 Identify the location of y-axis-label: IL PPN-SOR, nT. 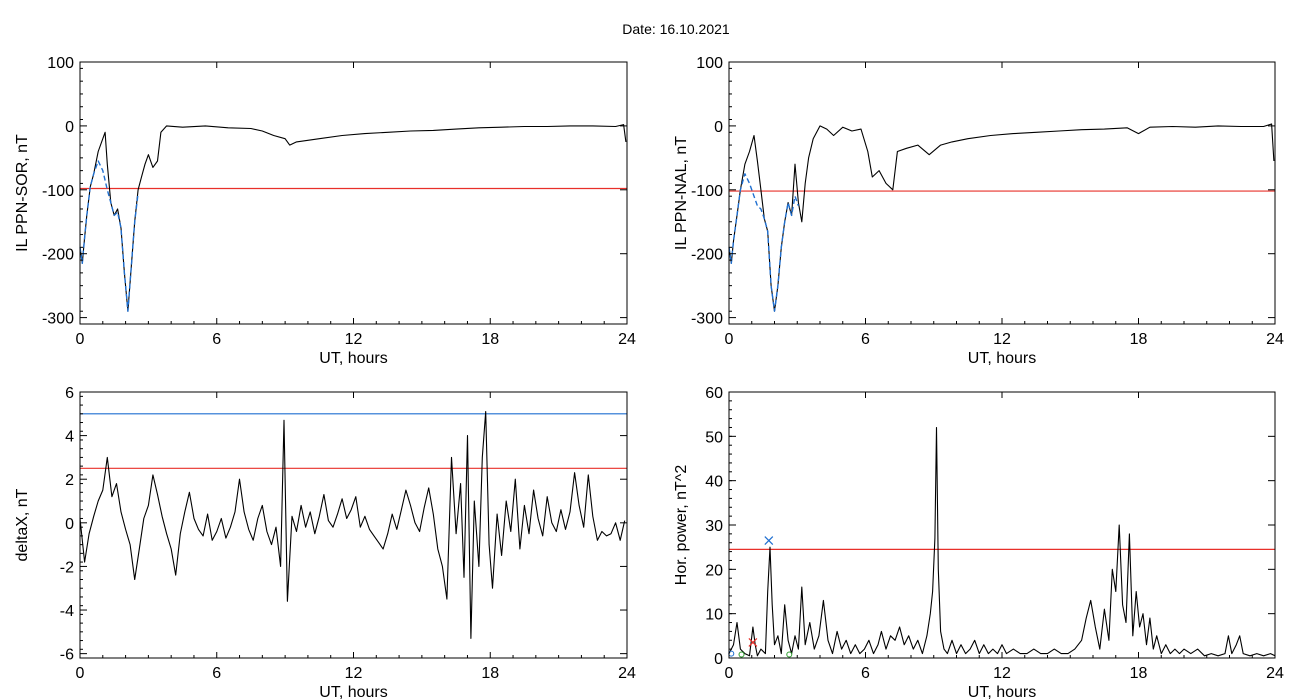
(22, 193).